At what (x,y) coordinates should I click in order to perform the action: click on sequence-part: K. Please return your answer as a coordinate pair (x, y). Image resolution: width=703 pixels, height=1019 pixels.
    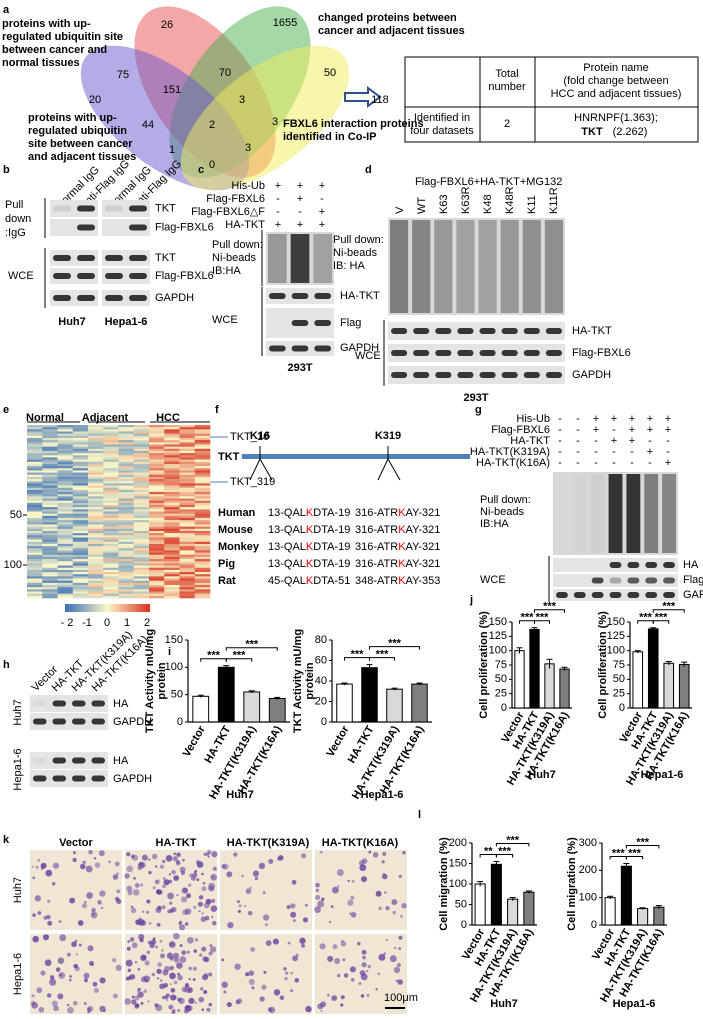
    Looking at the image, I should click on (310, 513).